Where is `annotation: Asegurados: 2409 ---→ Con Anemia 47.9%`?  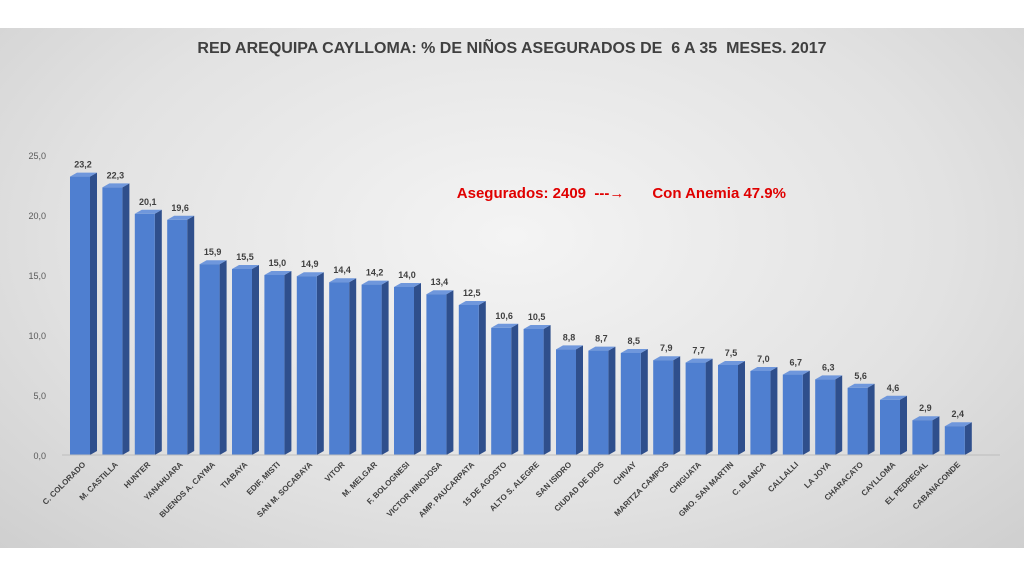
annotation: Asegurados: 2409 ---→ Con Anemia 47.9% is located at coordinates (617, 185).